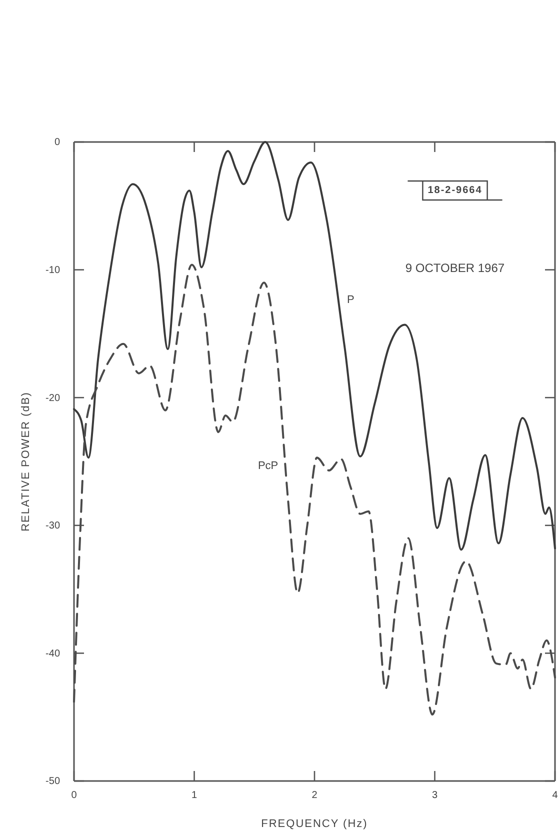  What do you see at coordinates (26, 462) in the screenshot?
I see `y-axis-title: RELATIVE POWER (dB)` at bounding box center [26, 462].